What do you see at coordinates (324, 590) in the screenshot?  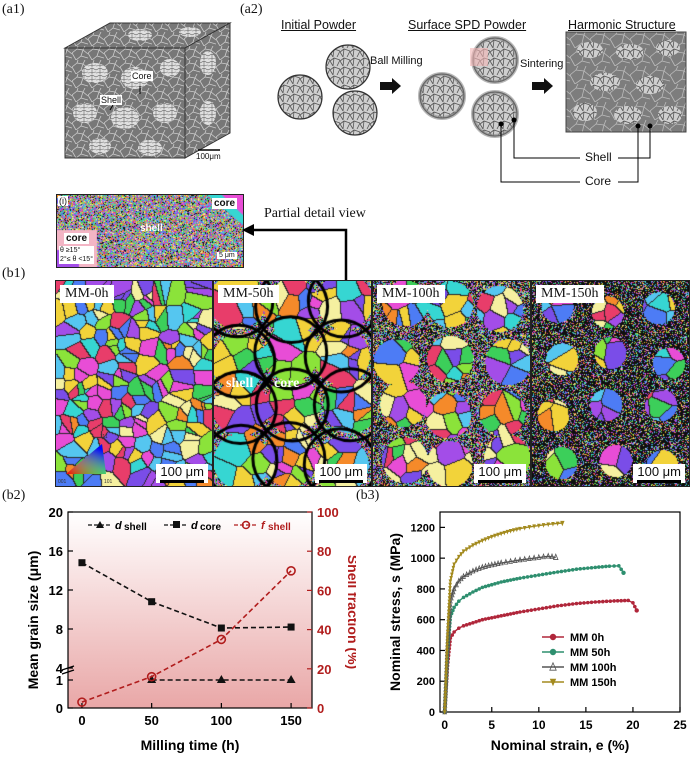 I see `b2-ytick-right-label: 60` at bounding box center [324, 590].